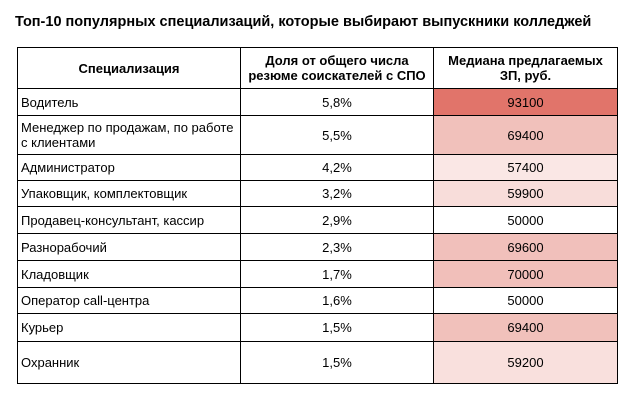  Describe the element at coordinates (337, 247) in the screenshot. I see `share-cell: 2,3%` at that location.